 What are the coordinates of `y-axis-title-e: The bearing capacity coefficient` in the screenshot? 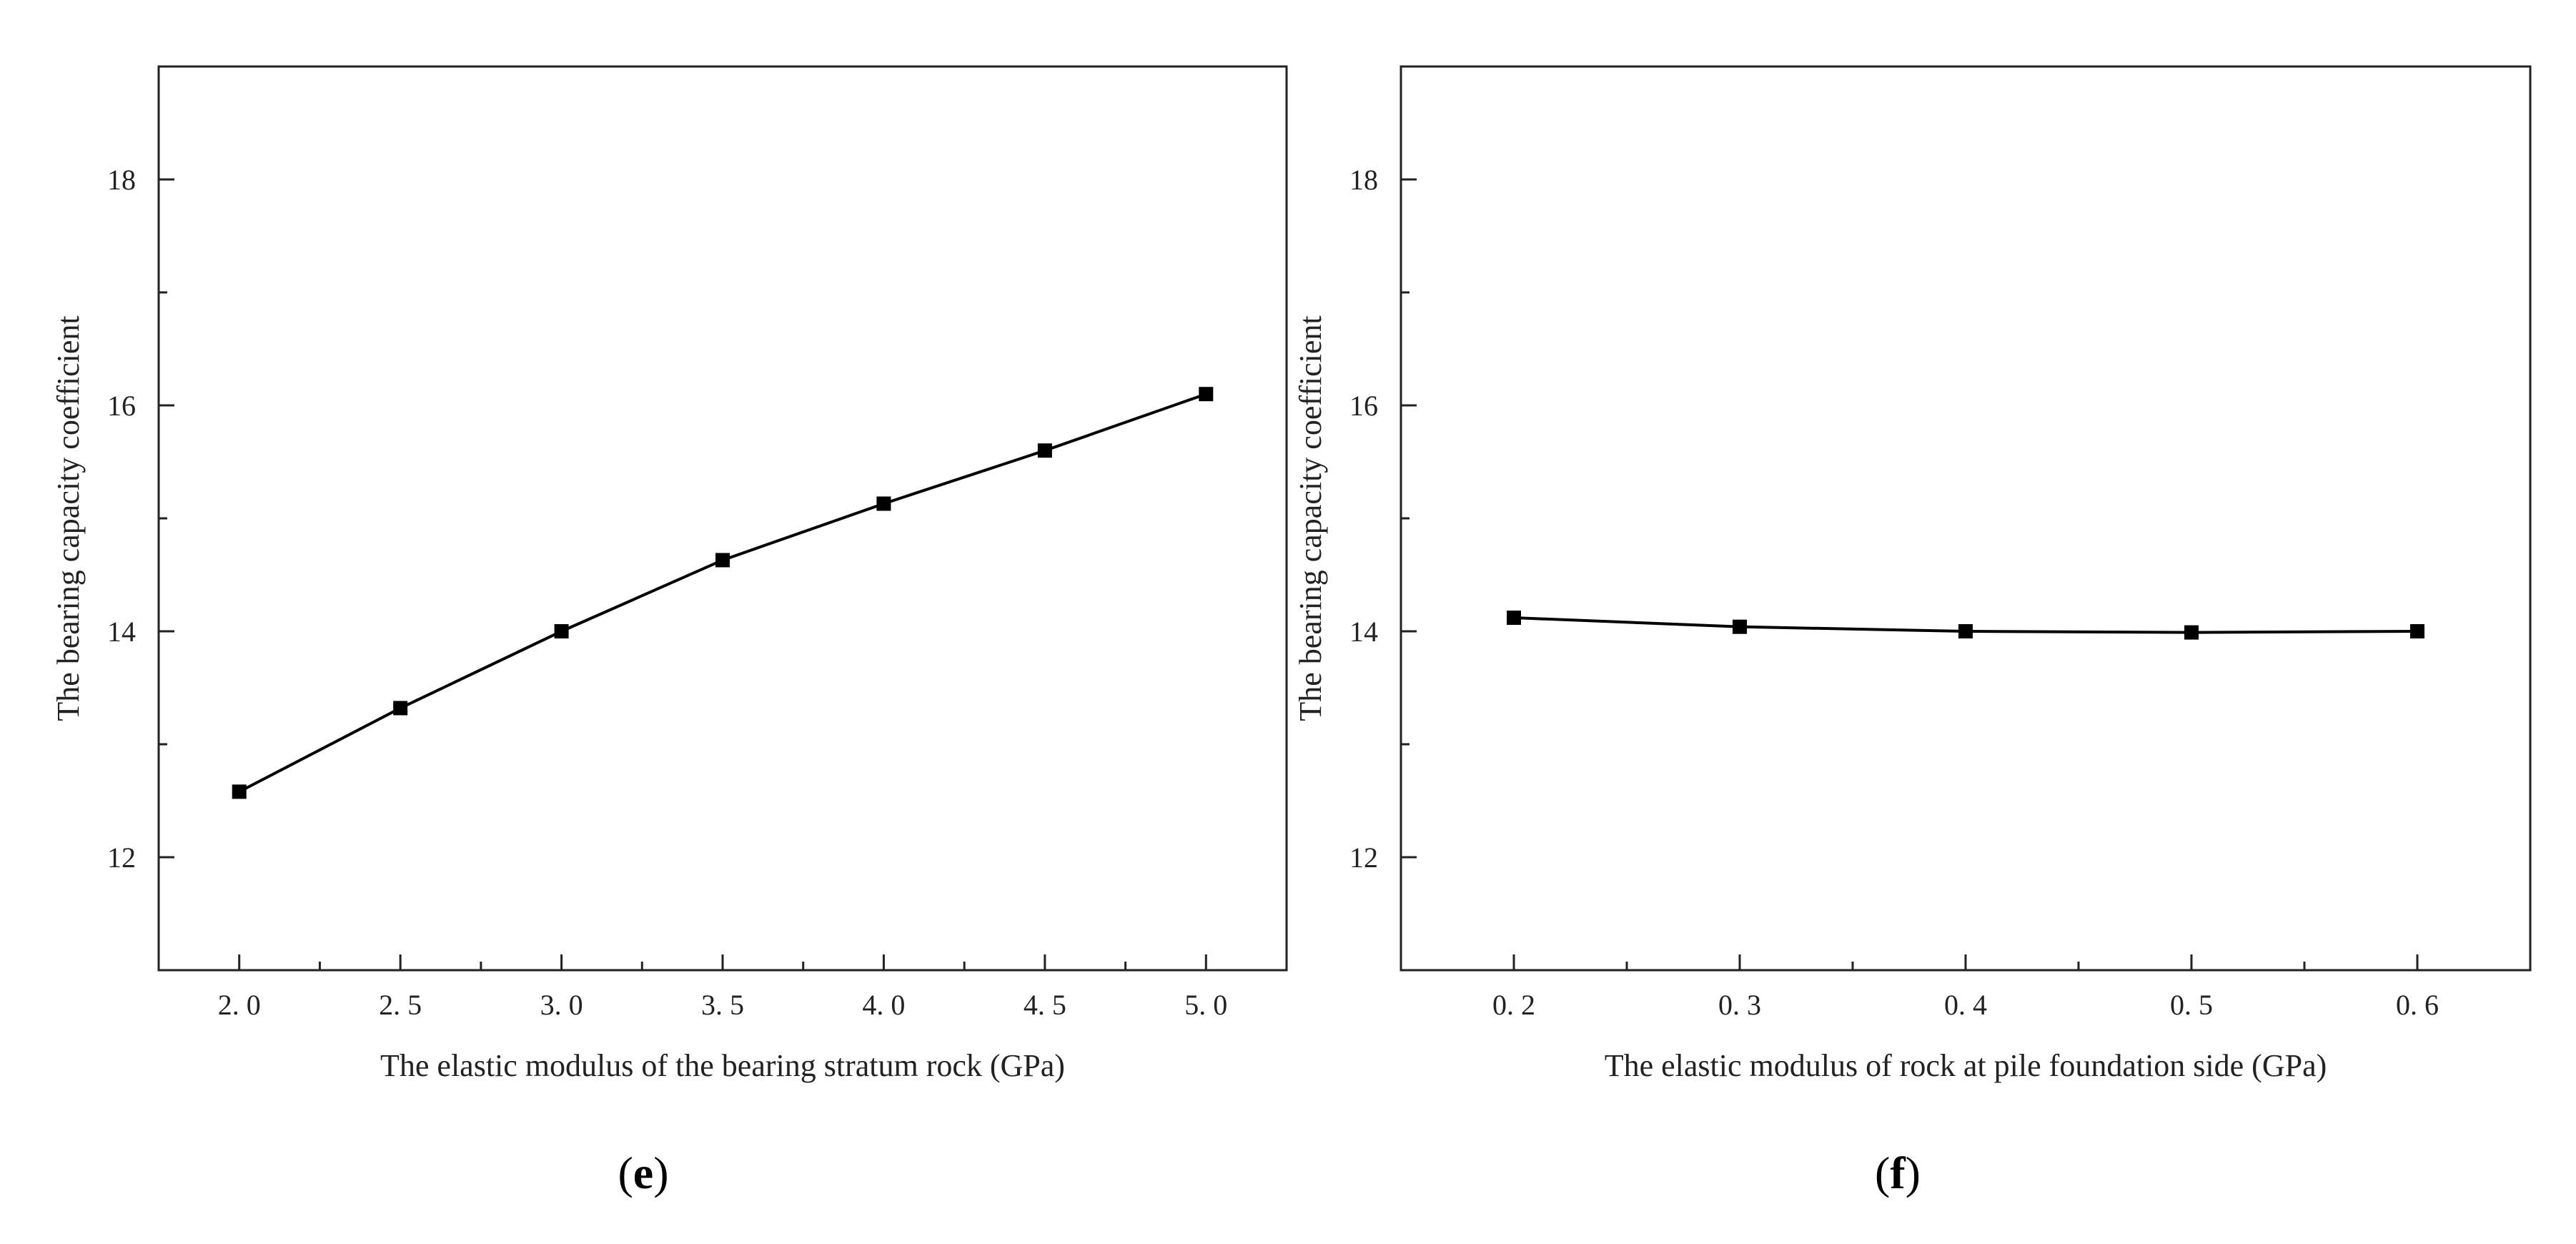 It's located at (68, 518).